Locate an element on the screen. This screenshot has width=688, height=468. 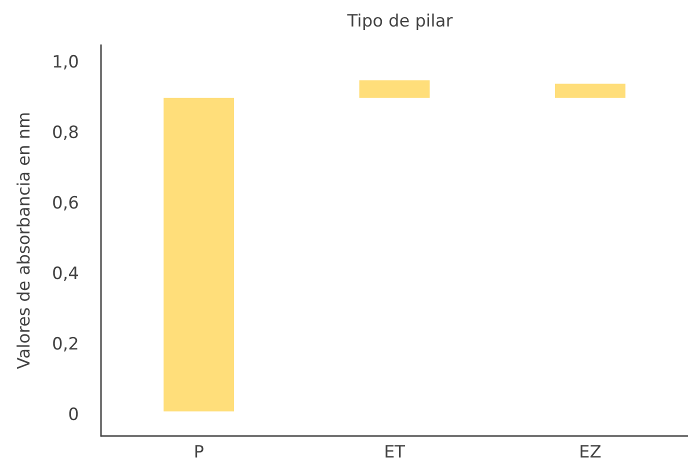
y-tick-label: 0,8 is located at coordinates (65, 133).